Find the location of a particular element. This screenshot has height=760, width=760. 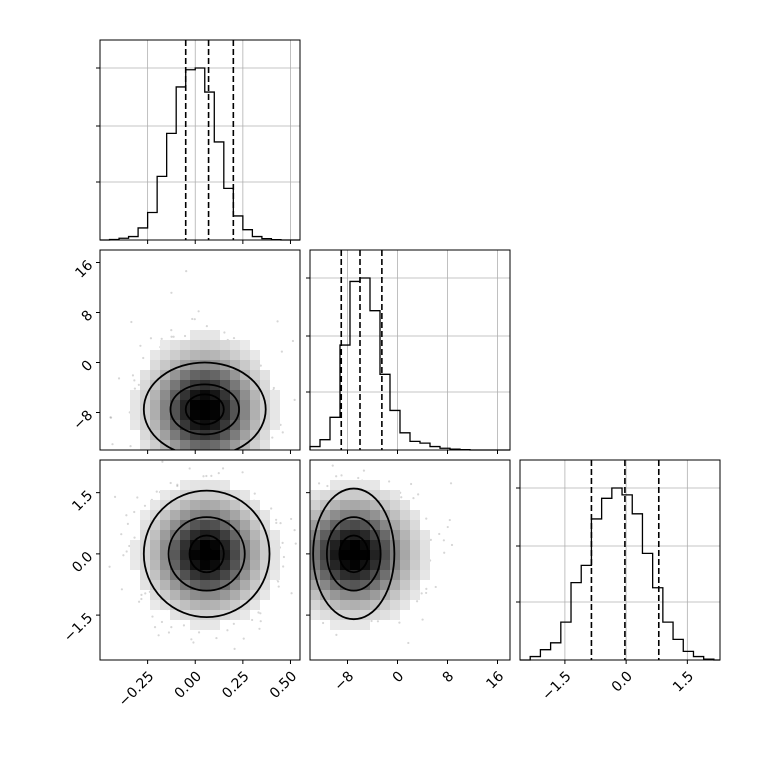

joint-1-frame is located at coordinates (200, 560).